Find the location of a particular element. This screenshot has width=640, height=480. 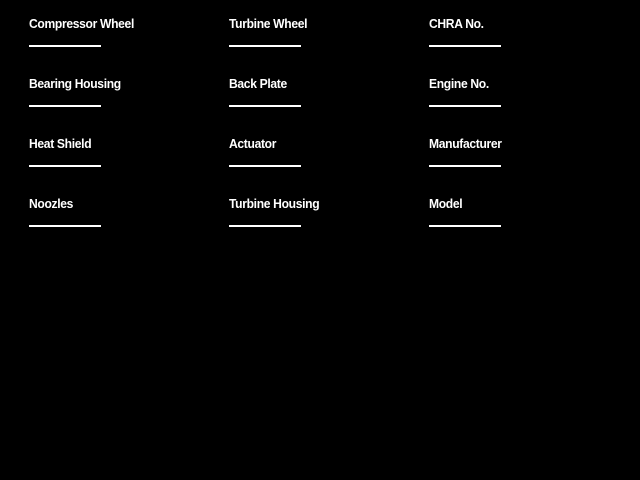

field-label: Compressor Wheel is located at coordinates (81, 23).